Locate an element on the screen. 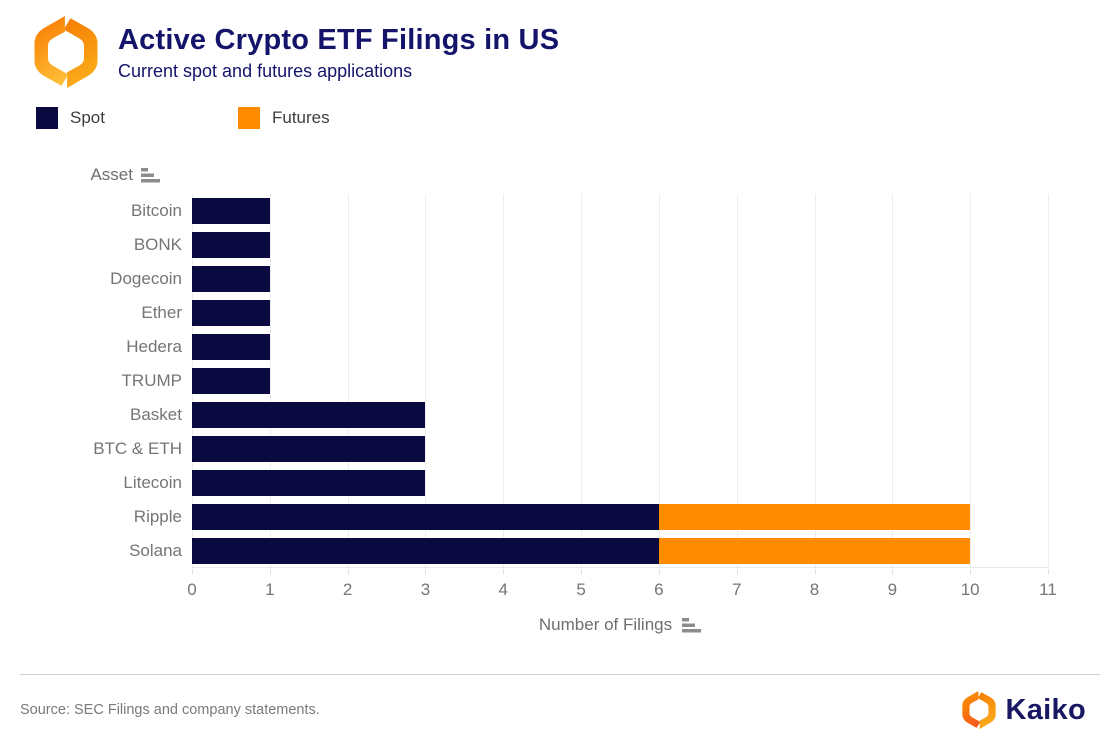 The height and width of the screenshot is (747, 1120). legend-item-spot: Spot is located at coordinates (70, 118).